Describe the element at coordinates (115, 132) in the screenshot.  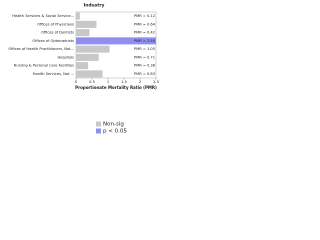
I see `legend-label: p < 0.05` at that location.